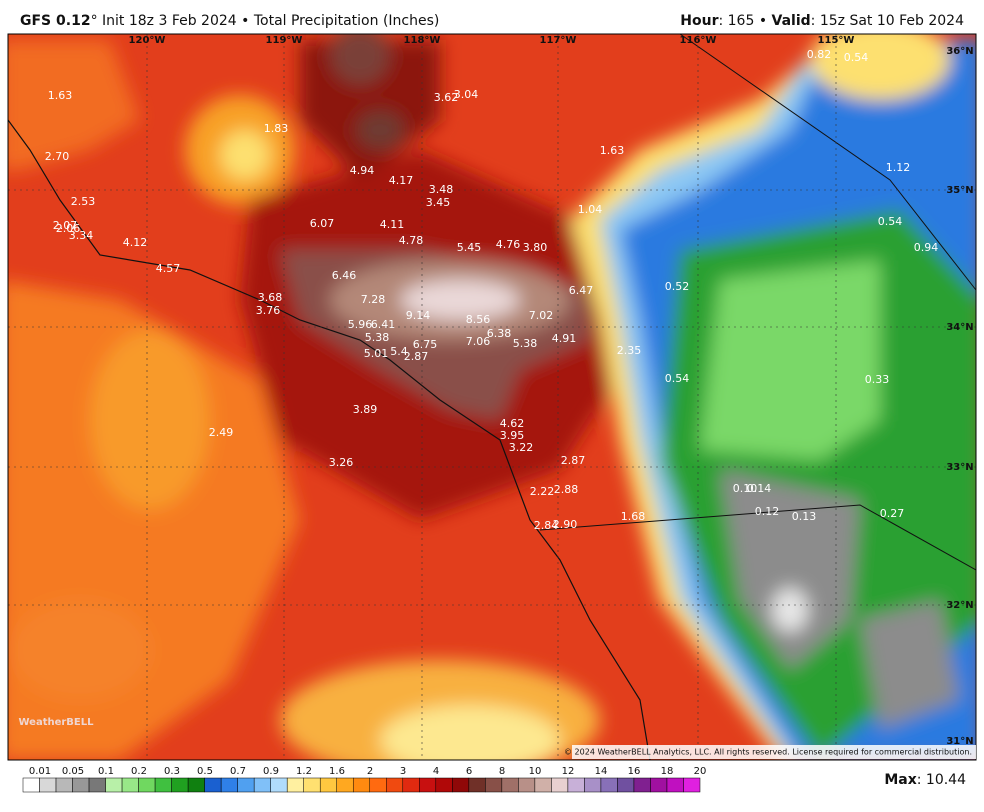 Image resolution: width=984 pixels, height=812 pixels. Describe the element at coordinates (135, 242) in the screenshot. I see `precip-label: 4.12` at that location.